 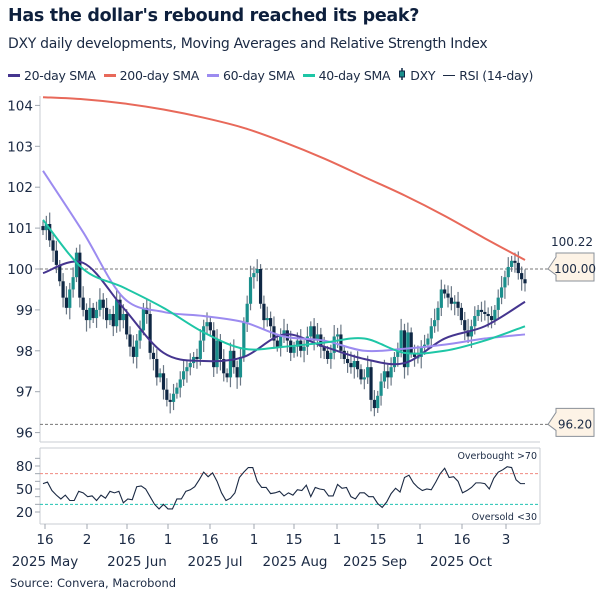 I want to click on y-tick-label: 101, so click(x=20, y=229).